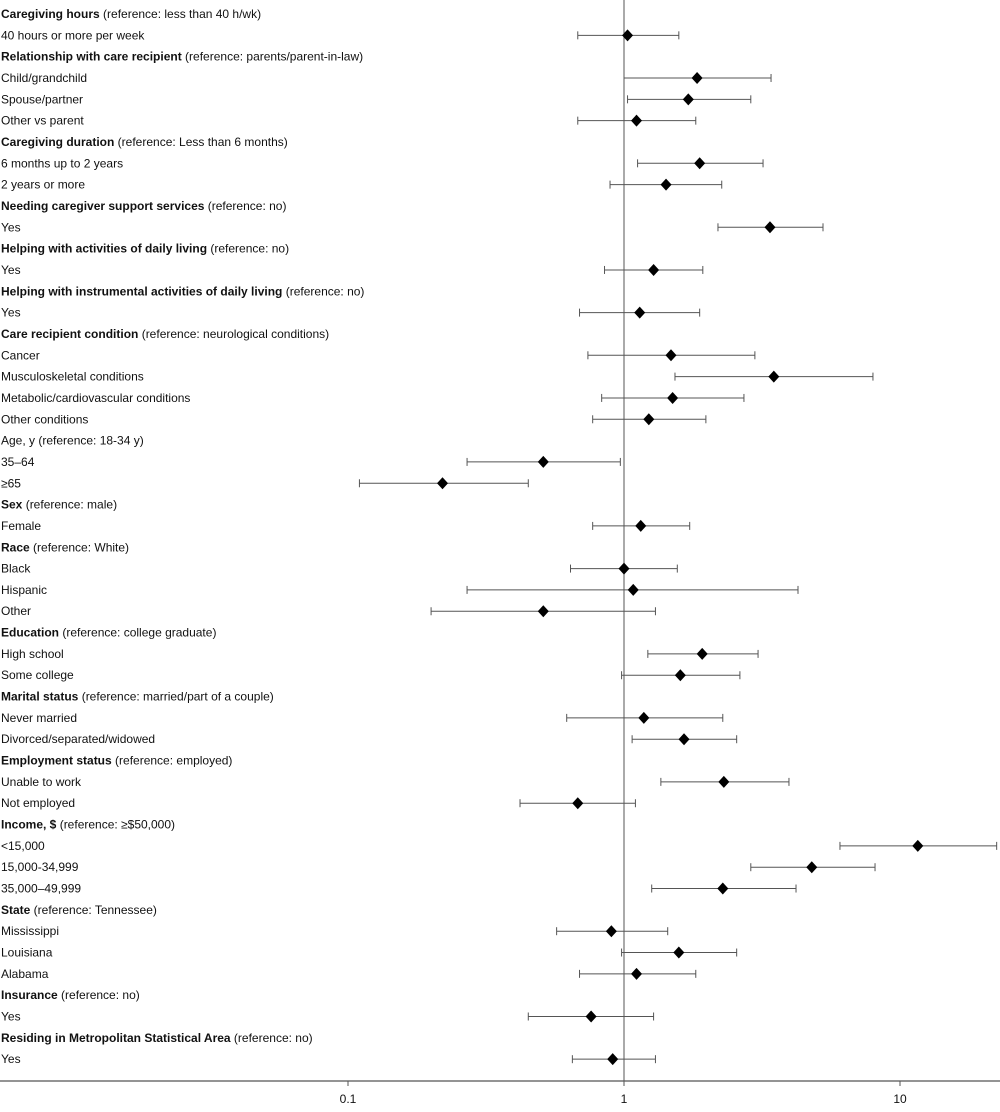  I want to click on row-label: State (reference: Tennessee), so click(79, 910).